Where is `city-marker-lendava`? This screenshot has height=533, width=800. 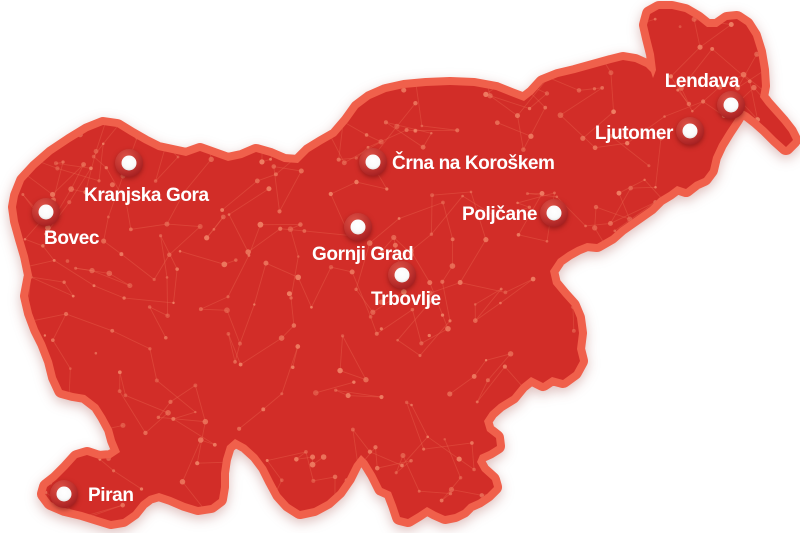 city-marker-lendava is located at coordinates (731, 105).